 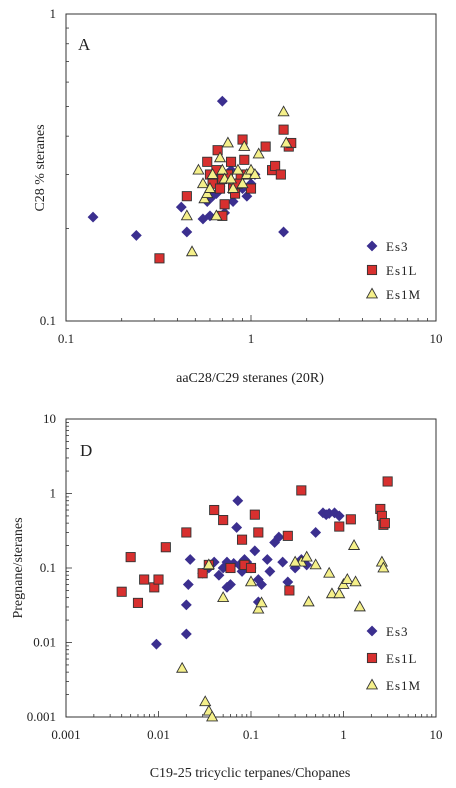 I want to click on panel-d-x-tick-label: 0.01, so click(x=158, y=734).